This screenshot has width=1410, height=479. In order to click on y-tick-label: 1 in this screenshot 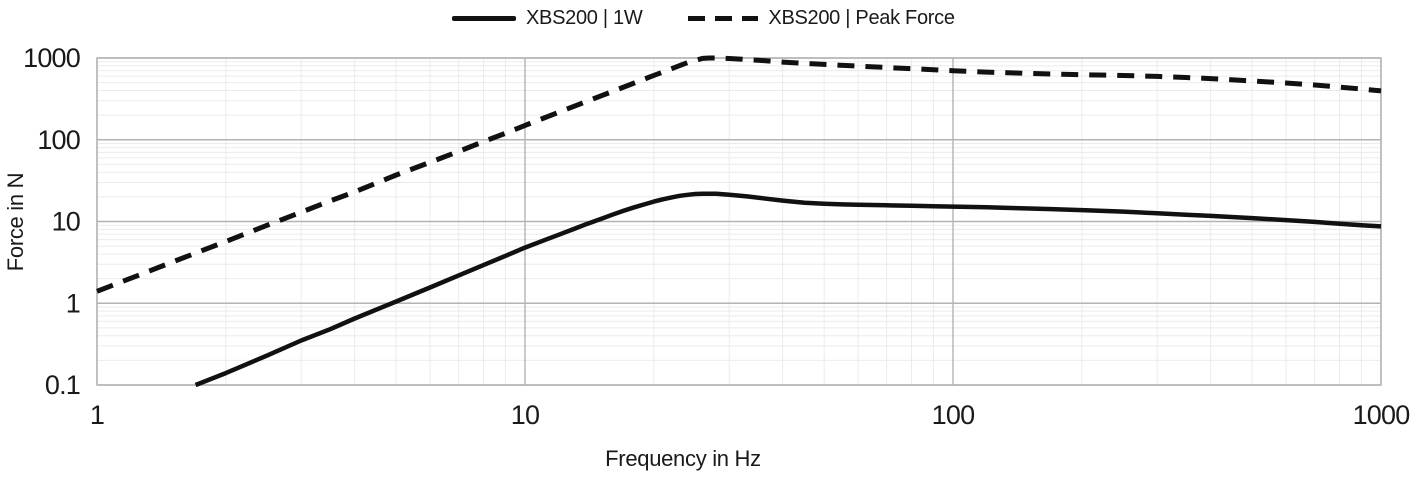, I will do `click(73, 303)`.